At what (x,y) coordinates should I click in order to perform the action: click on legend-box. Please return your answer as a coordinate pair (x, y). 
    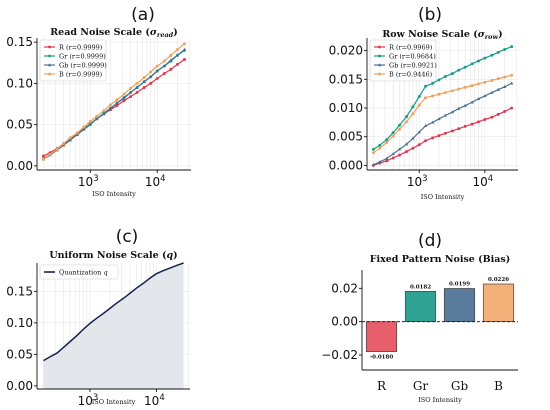
    Looking at the image, I should click on (79, 272).